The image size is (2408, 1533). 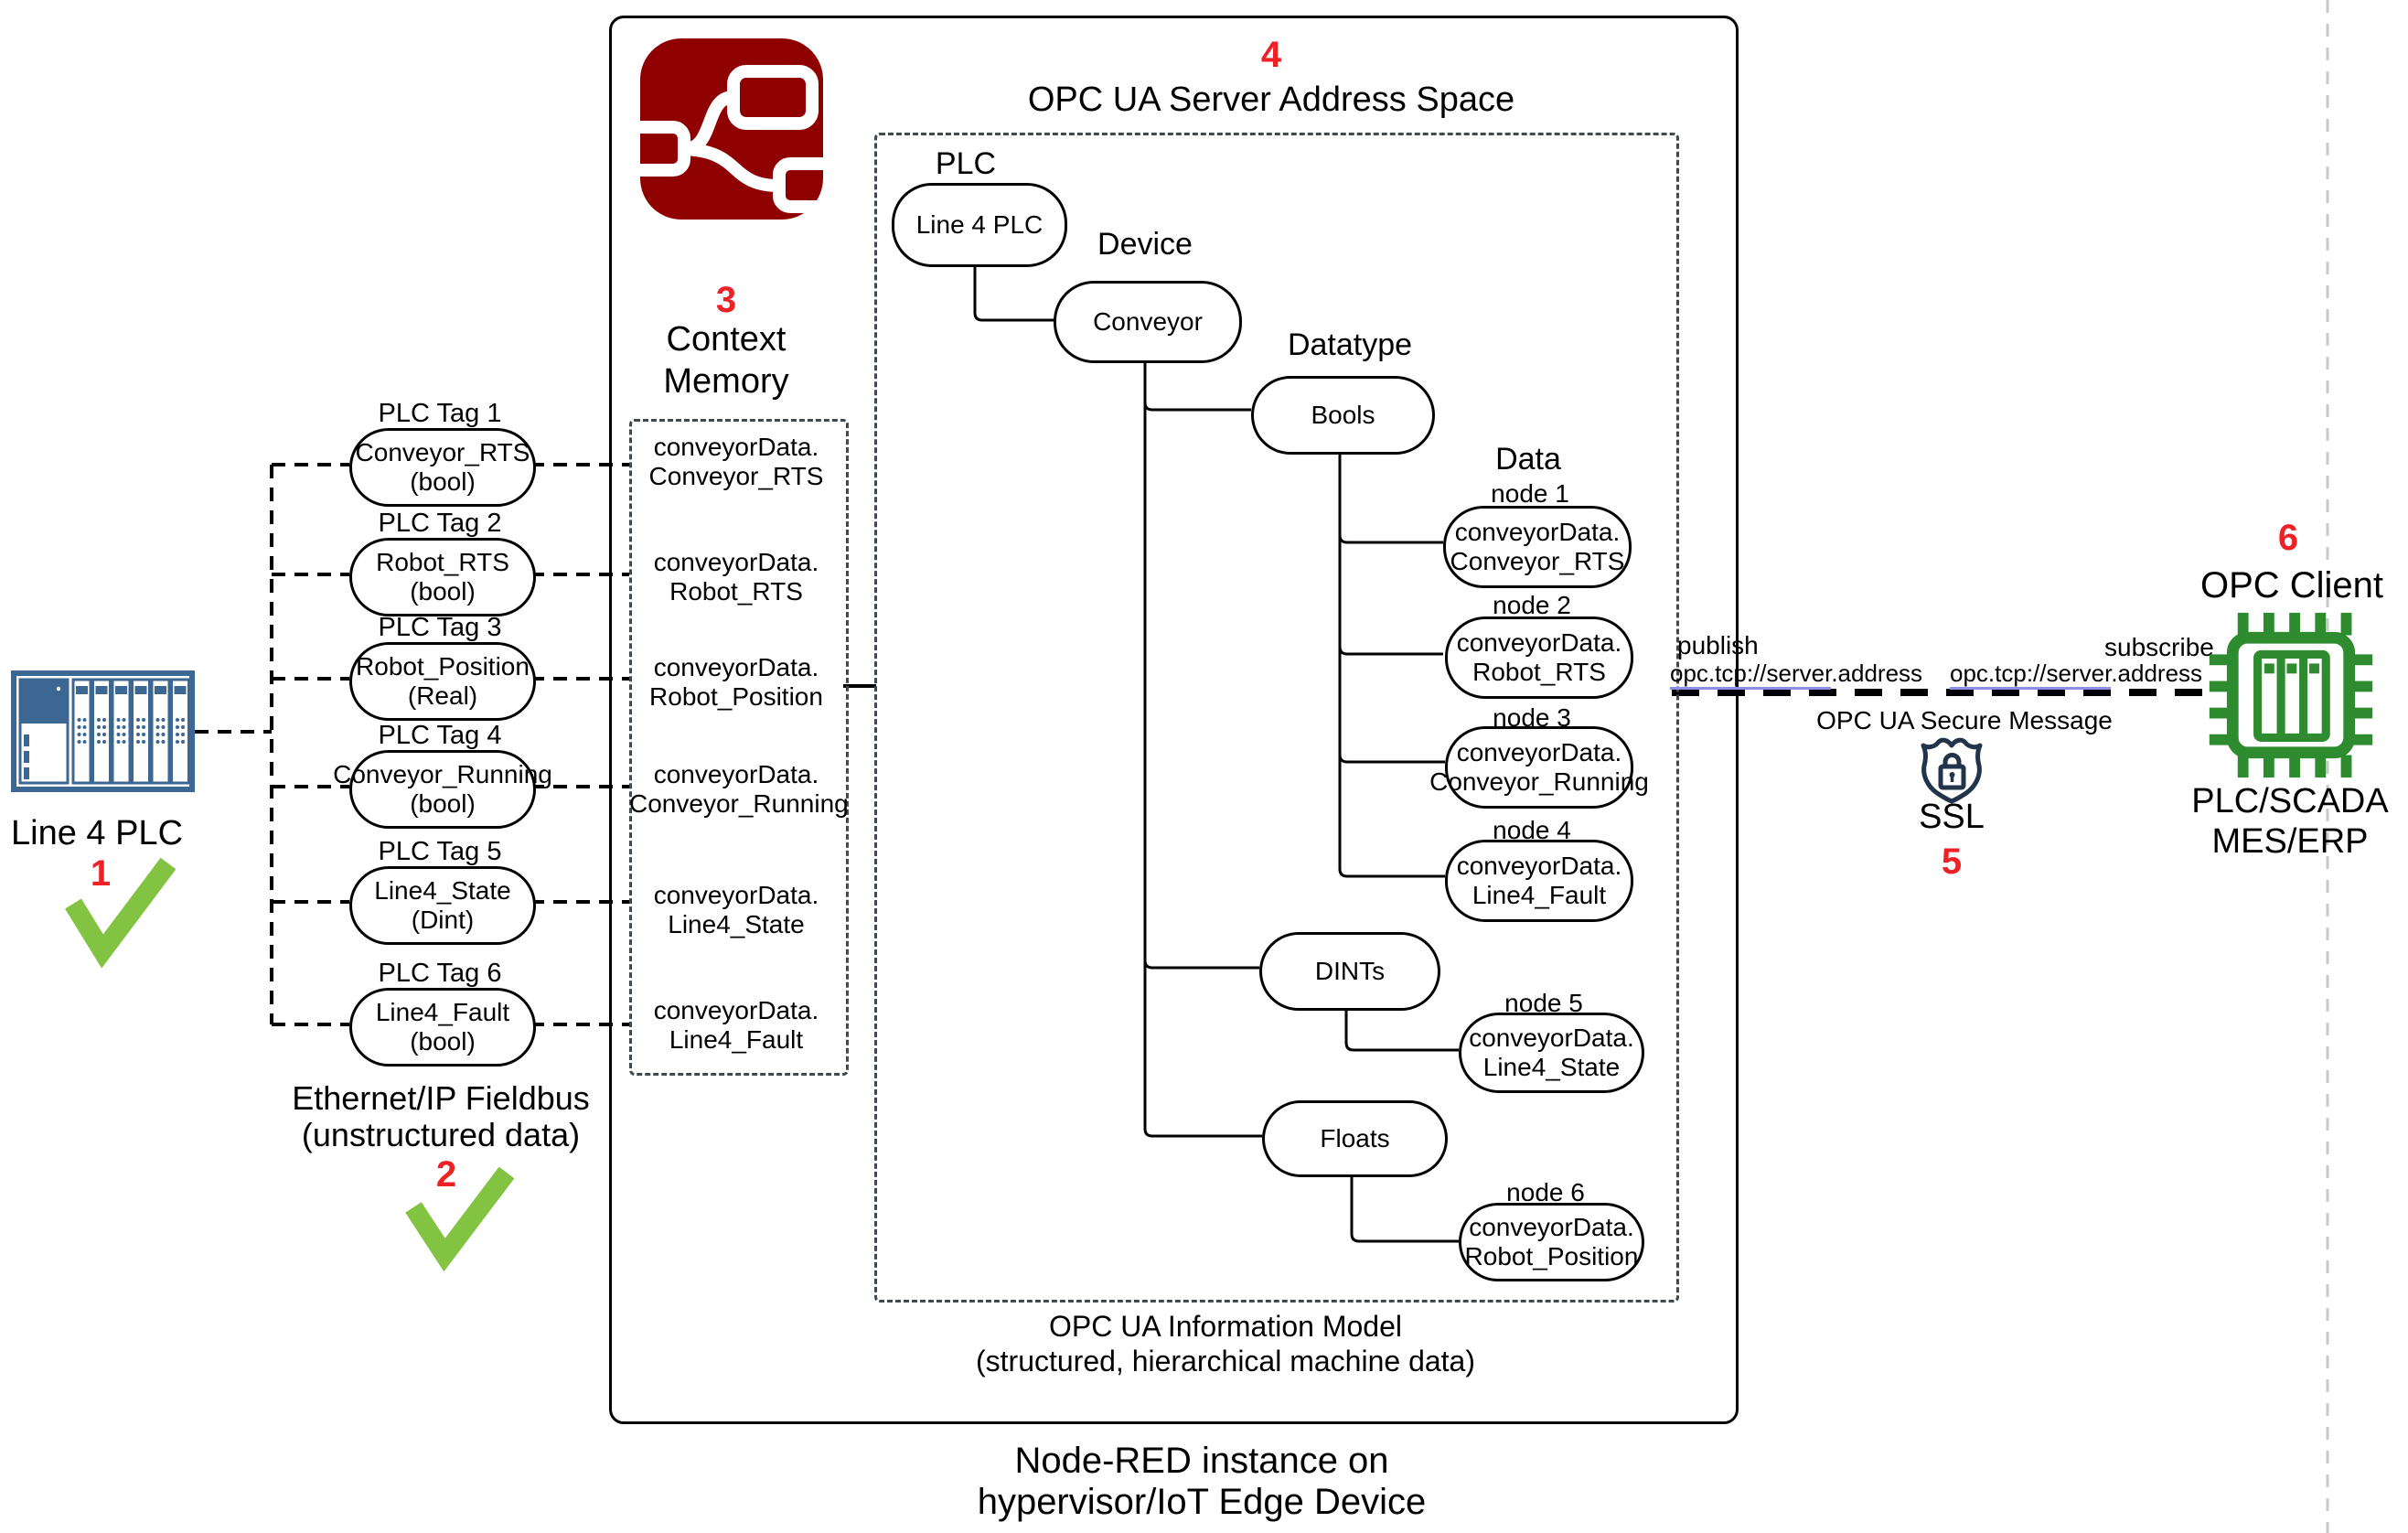 I want to click on subscribe-address-link: opc.tcp://server.address, so click(x=2076, y=674).